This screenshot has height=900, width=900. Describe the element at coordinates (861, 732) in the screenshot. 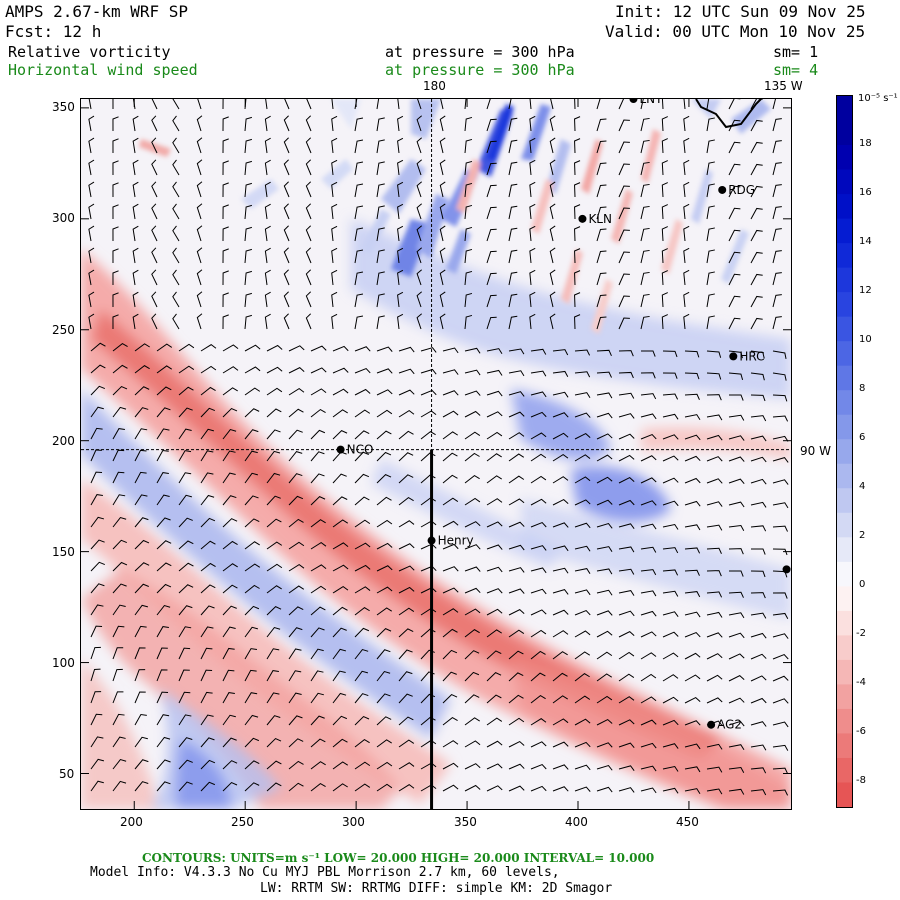

I see `colorbar-label: -6` at that location.